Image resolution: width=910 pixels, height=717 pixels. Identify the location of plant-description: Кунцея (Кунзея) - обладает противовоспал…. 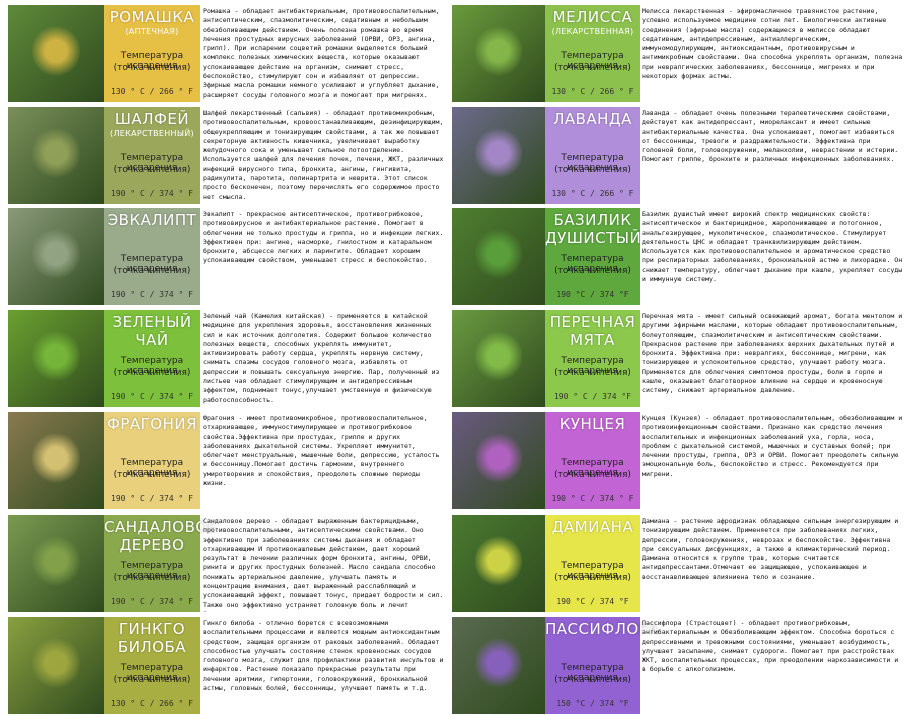
(772, 446).